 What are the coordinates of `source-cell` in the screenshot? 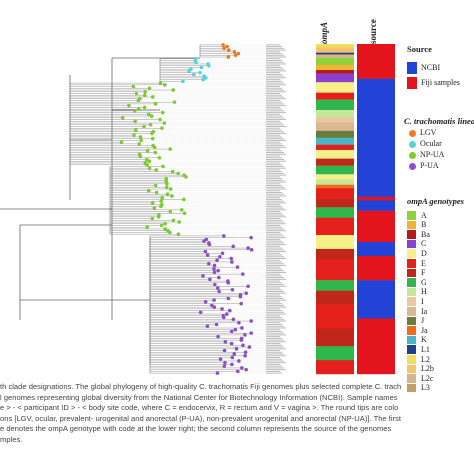 It's located at (376, 138).